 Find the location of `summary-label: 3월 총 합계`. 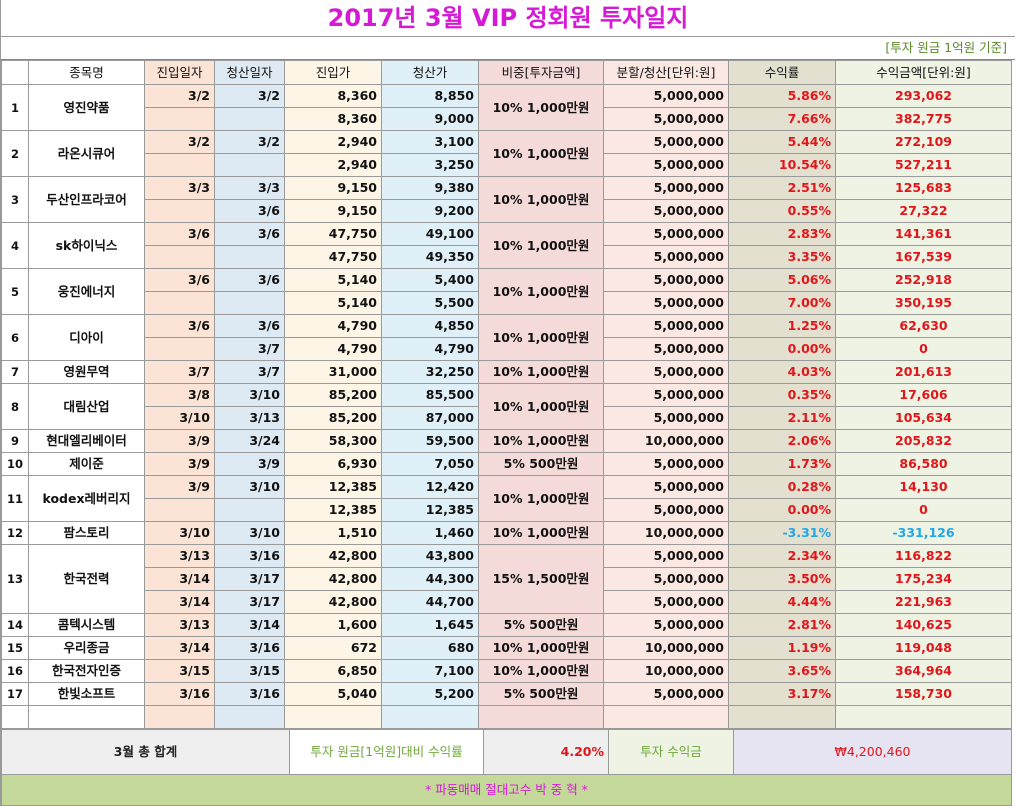

summary-label: 3월 총 합계 is located at coordinates (145, 752).